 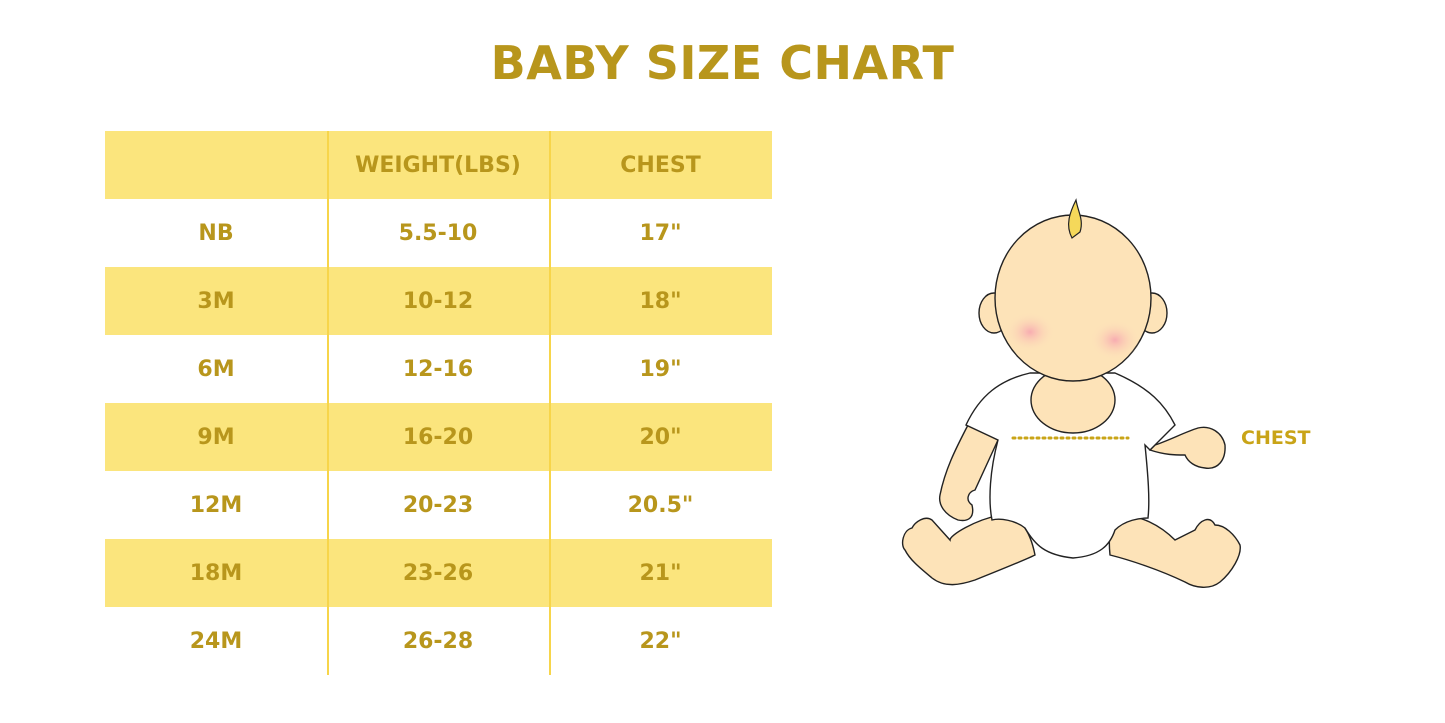 I want to click on table-row: 6M 12-16 19", so click(x=438, y=369).